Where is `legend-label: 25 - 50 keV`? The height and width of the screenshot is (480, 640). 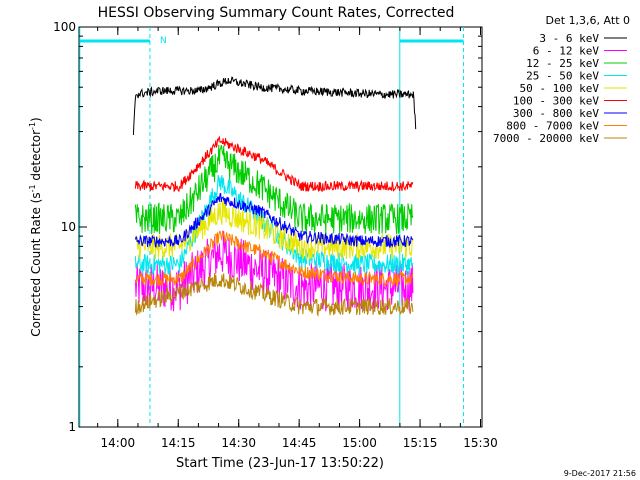 legend-label: 25 - 50 keV is located at coordinates (562, 76).